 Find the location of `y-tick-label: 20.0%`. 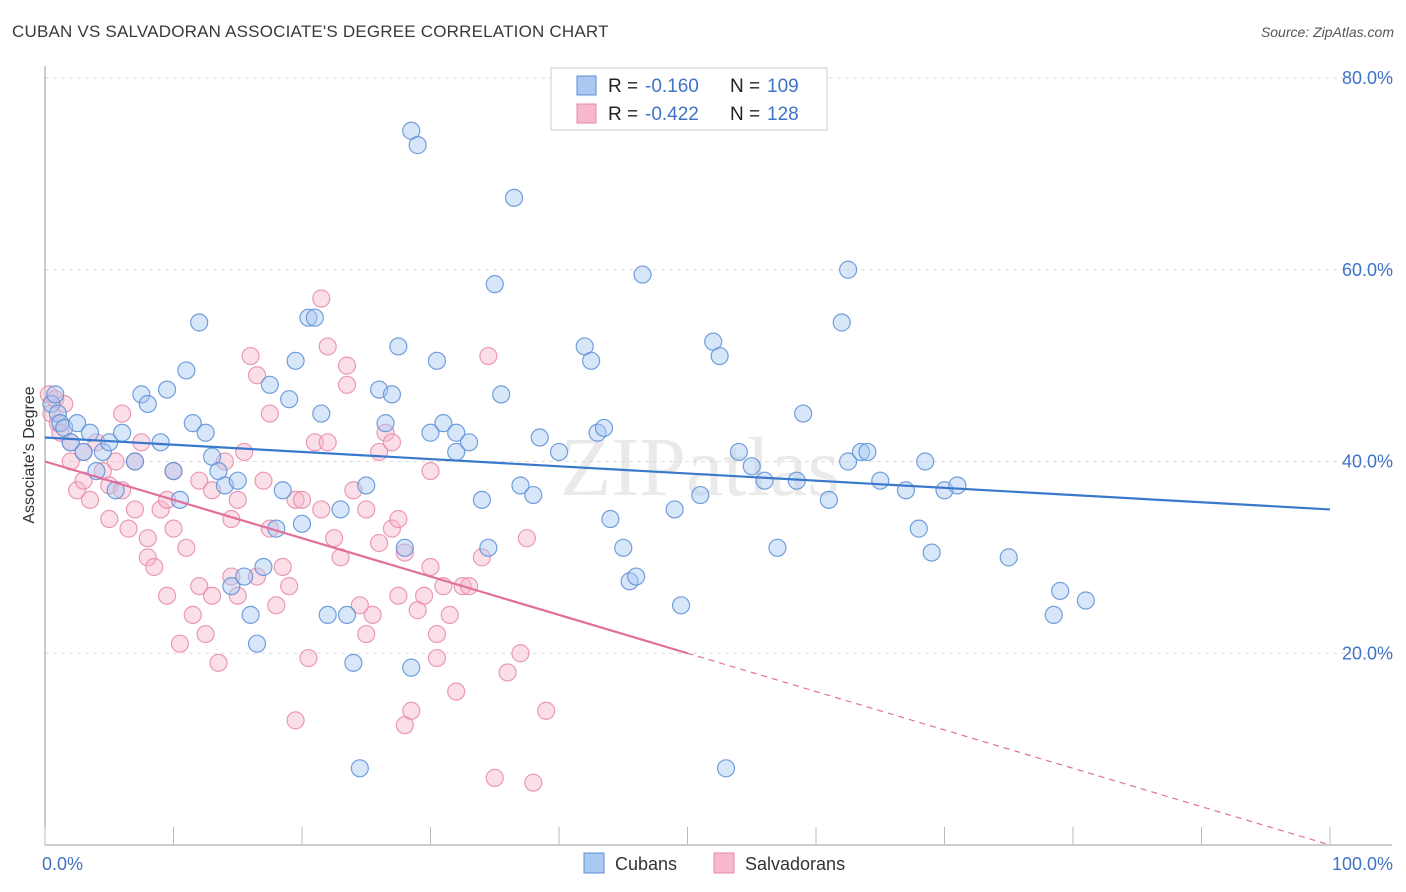

y-tick-label: 20.0% is located at coordinates (1367, 653).